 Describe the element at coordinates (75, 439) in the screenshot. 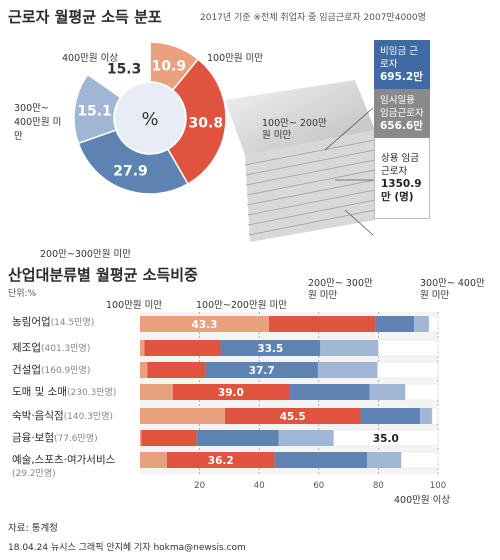

I see `row-count: (77.6만명)` at that location.